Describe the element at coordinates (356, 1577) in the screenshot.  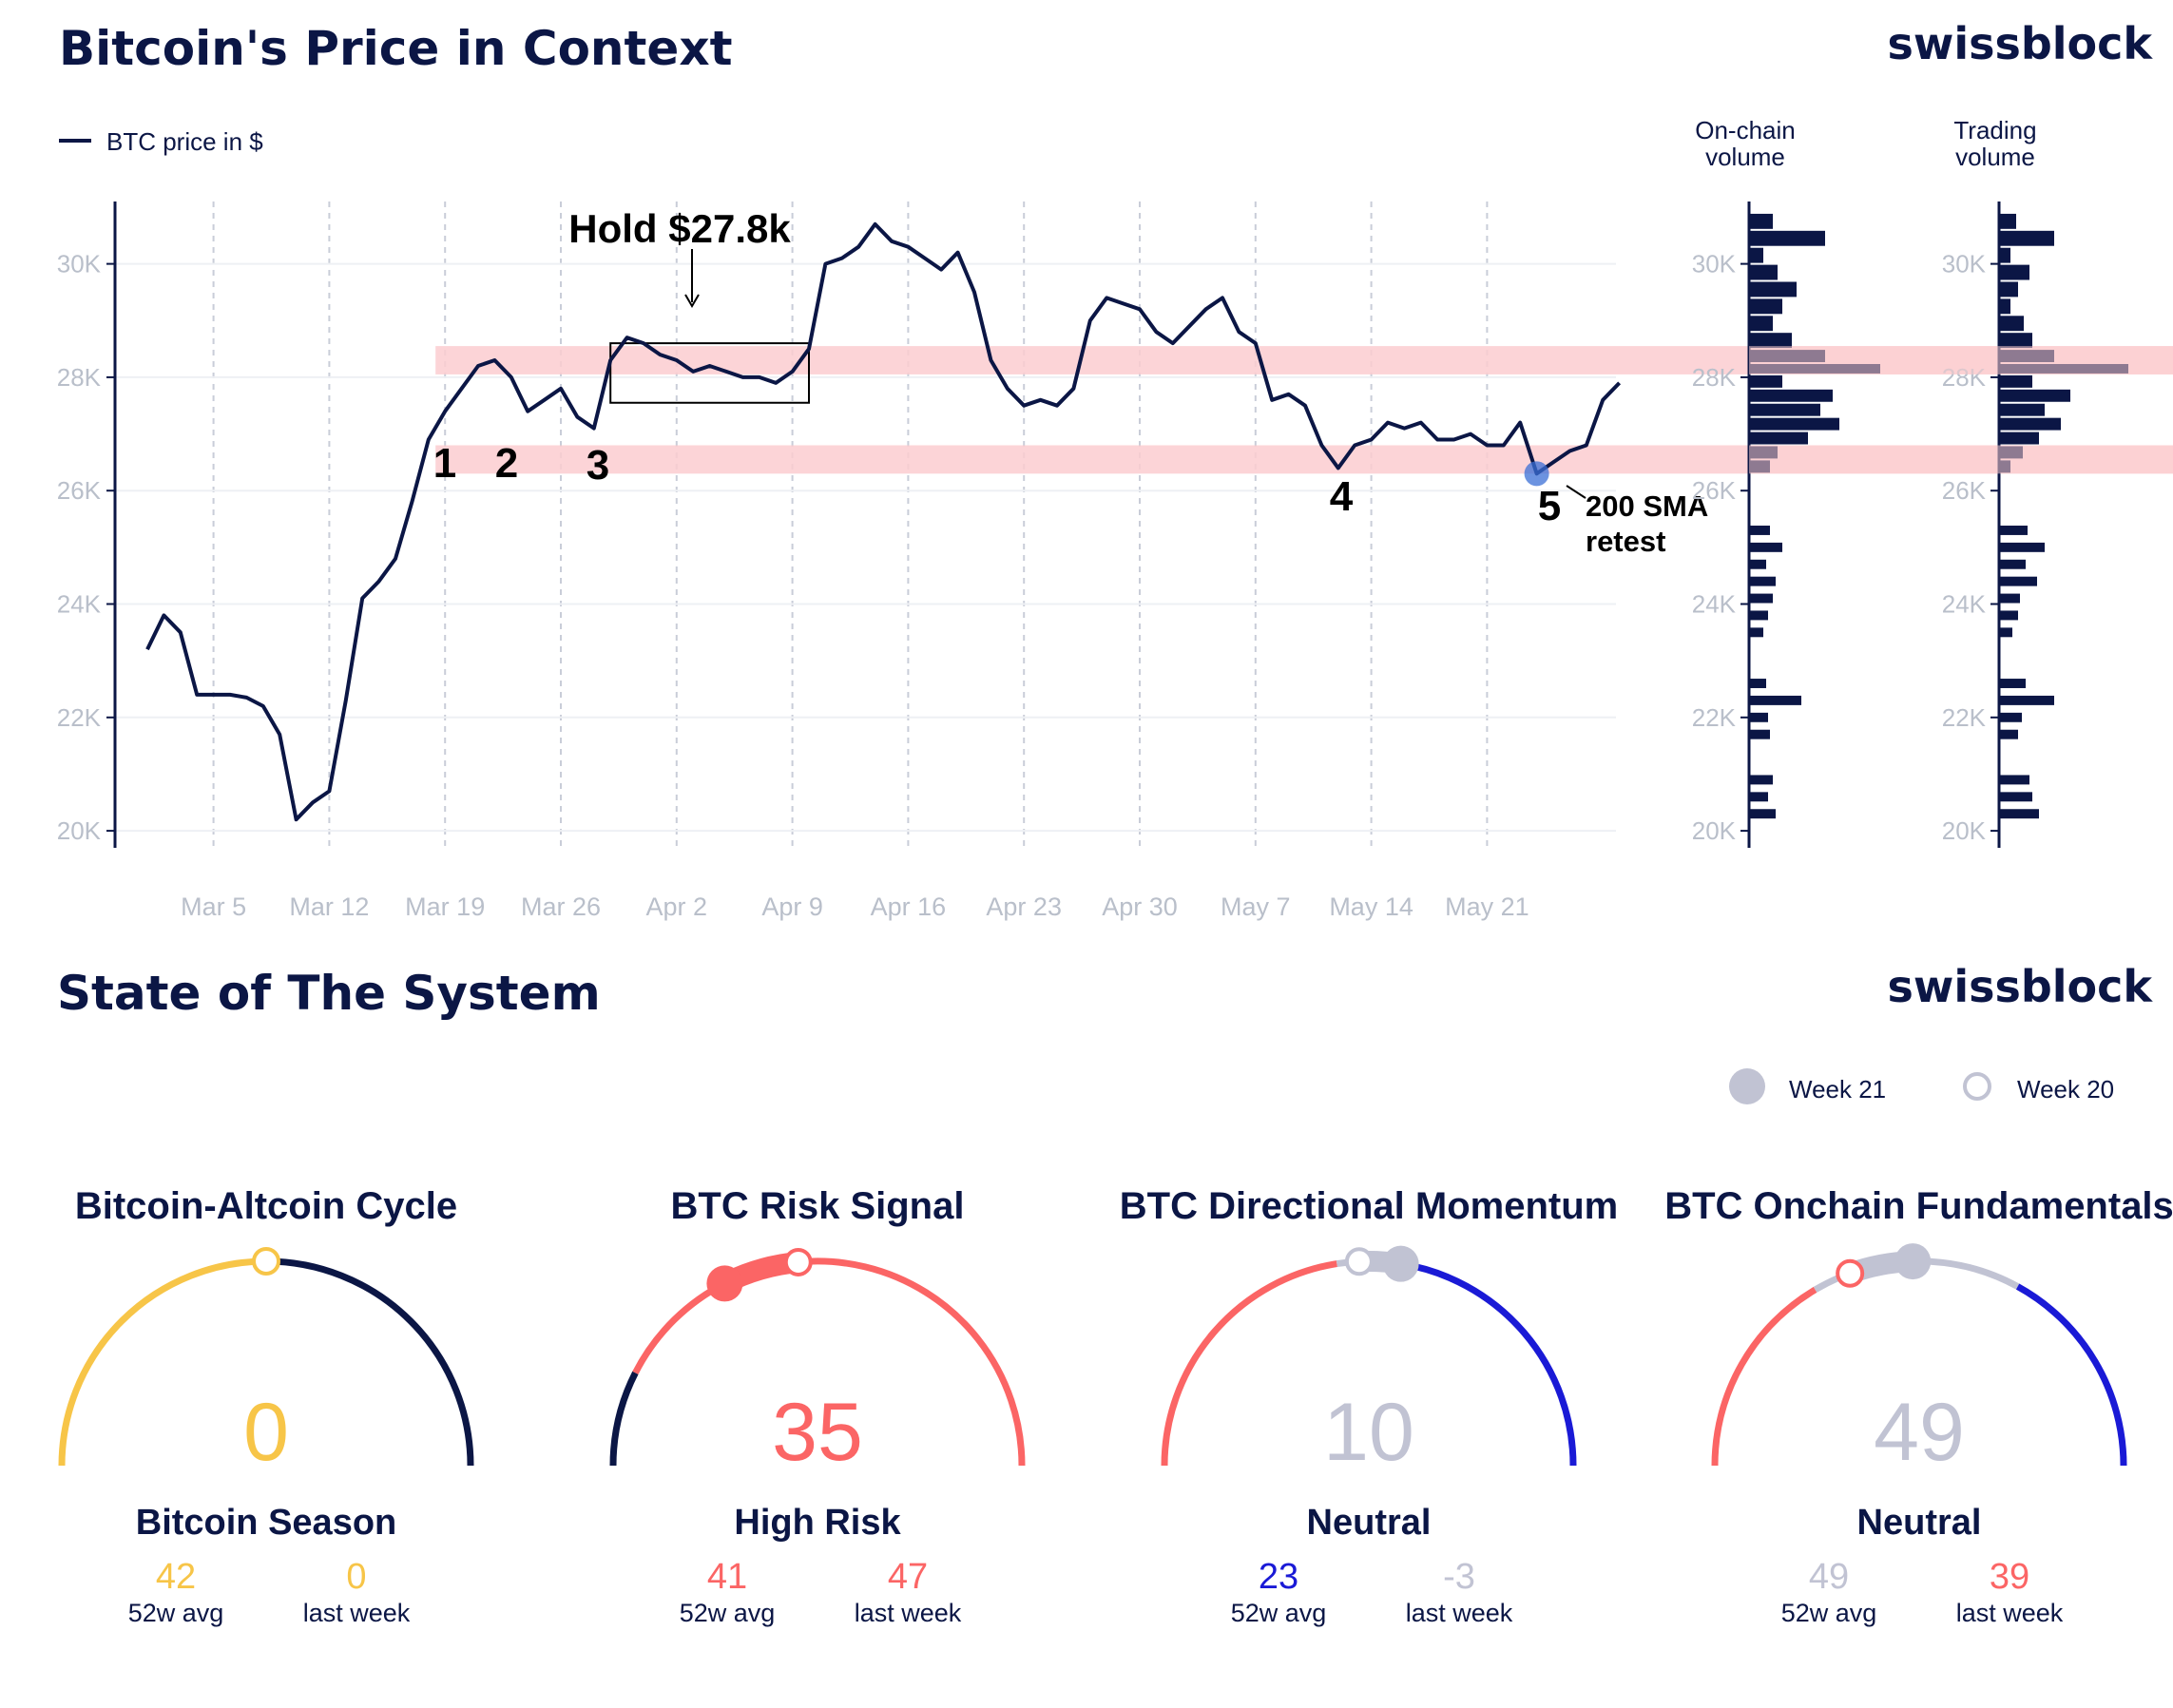
I see `gauge-last-week-value: 0` at that location.